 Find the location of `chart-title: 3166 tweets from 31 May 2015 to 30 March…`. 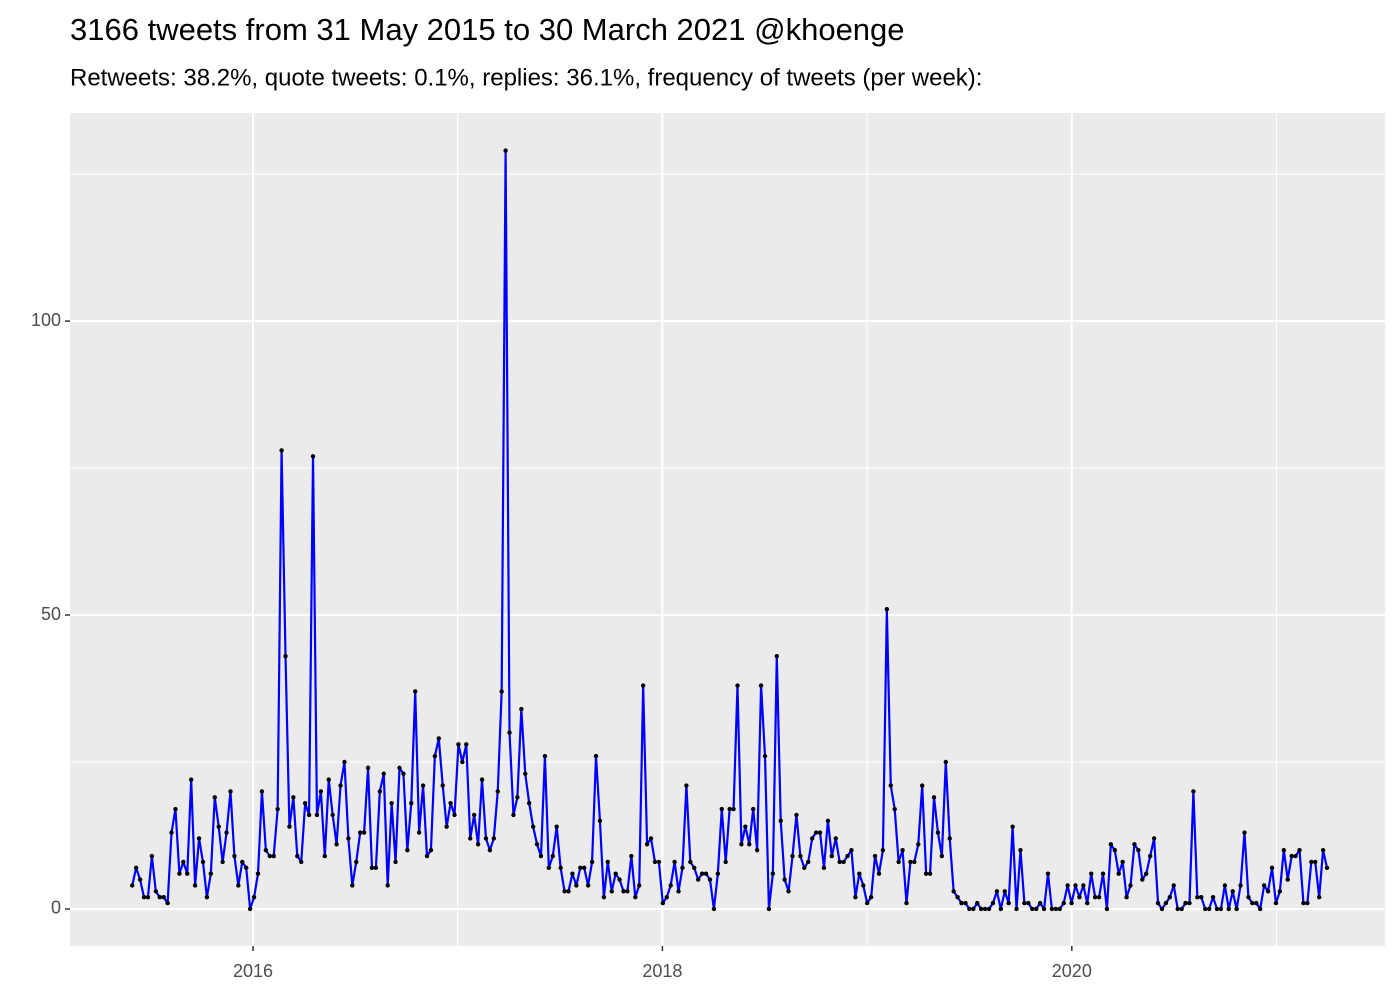

chart-title: 3166 tweets from 31 May 2015 to 30 March… is located at coordinates (487, 29).